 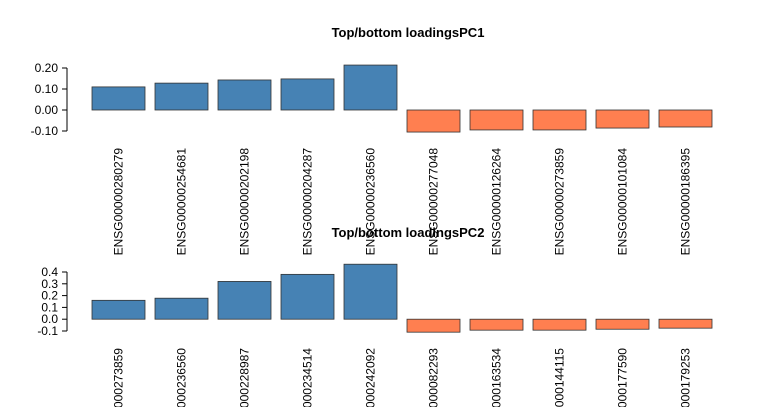 I want to click on x-tick-label: 000144115, so click(x=560, y=377).